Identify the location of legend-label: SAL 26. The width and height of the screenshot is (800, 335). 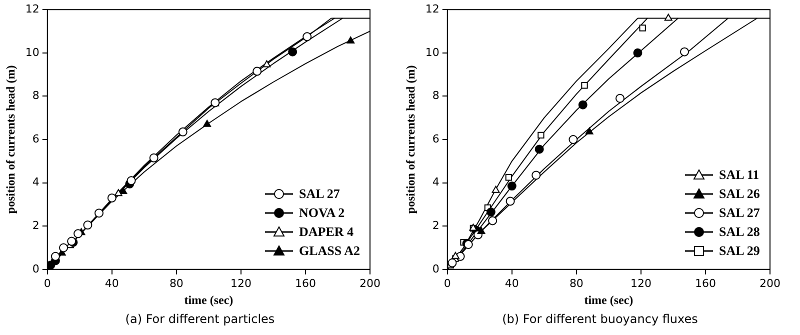
(739, 194).